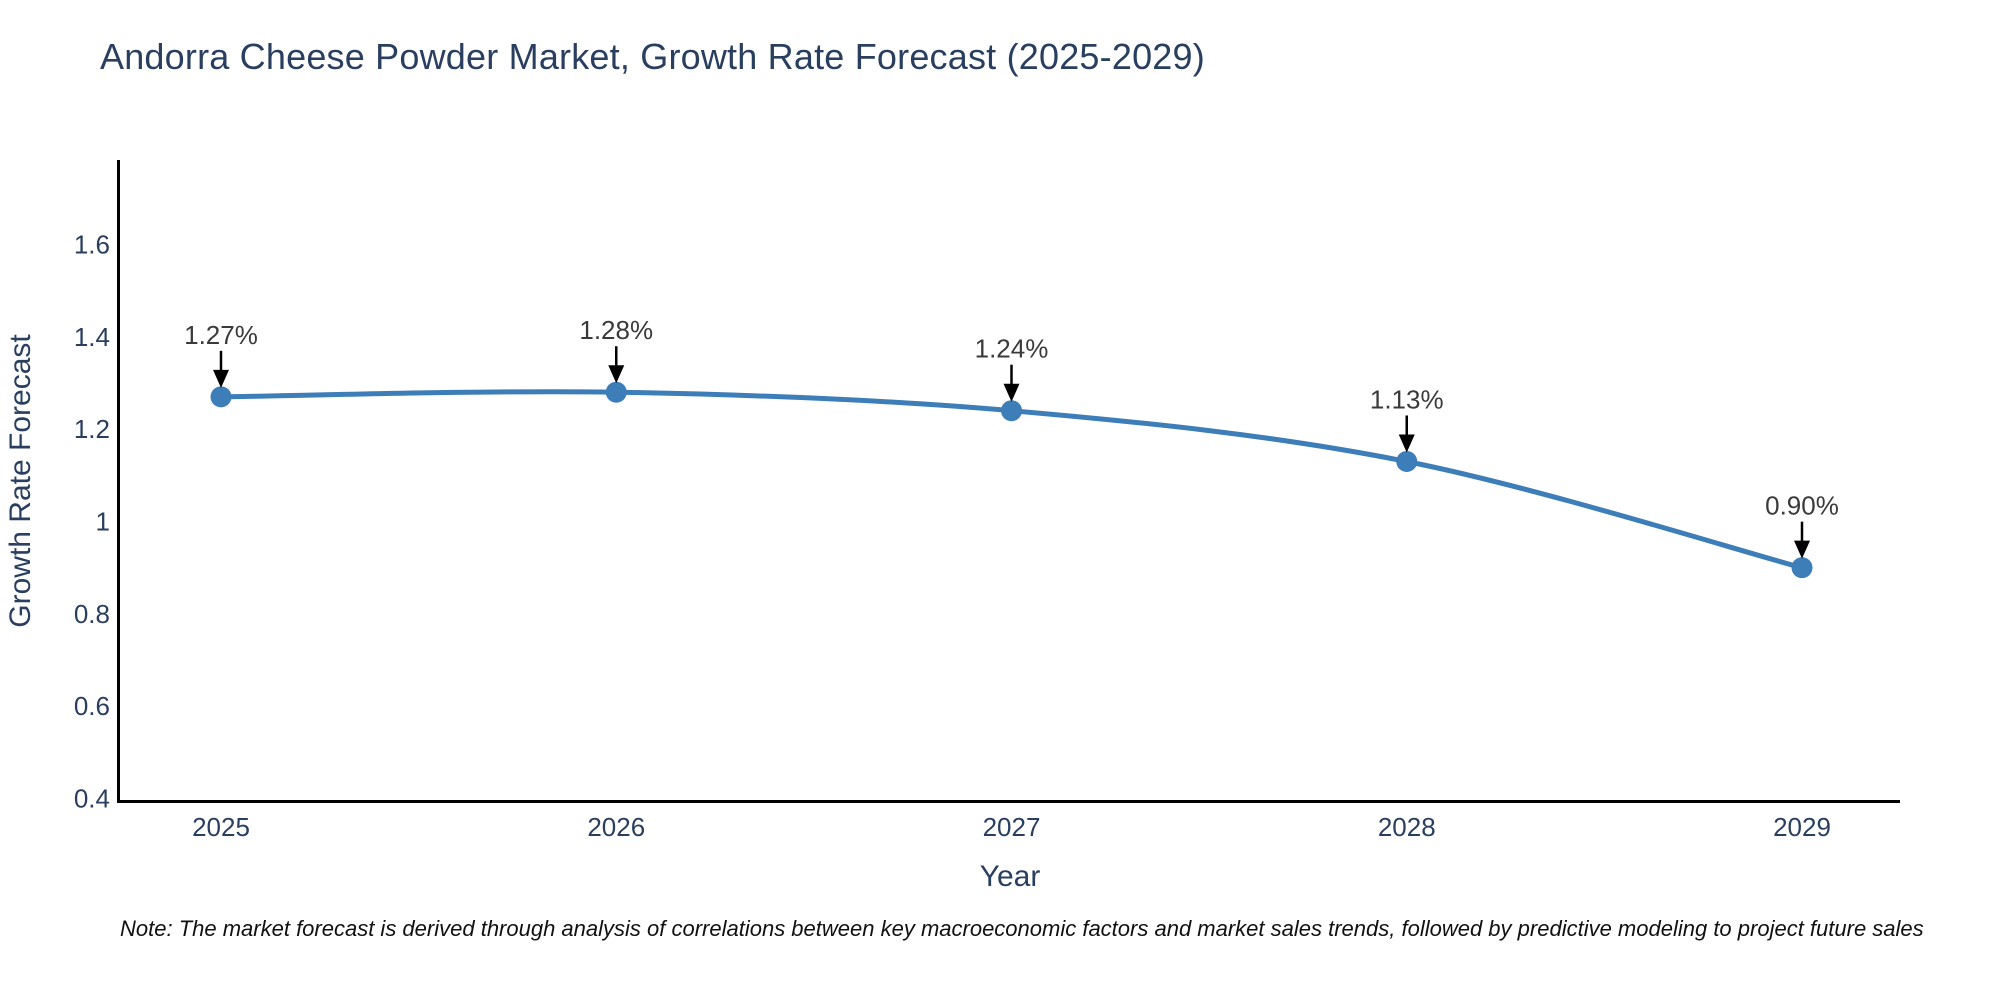 This screenshot has height=1000, width=2000. Describe the element at coordinates (1010, 876) in the screenshot. I see `x-axis-title: Year` at that location.